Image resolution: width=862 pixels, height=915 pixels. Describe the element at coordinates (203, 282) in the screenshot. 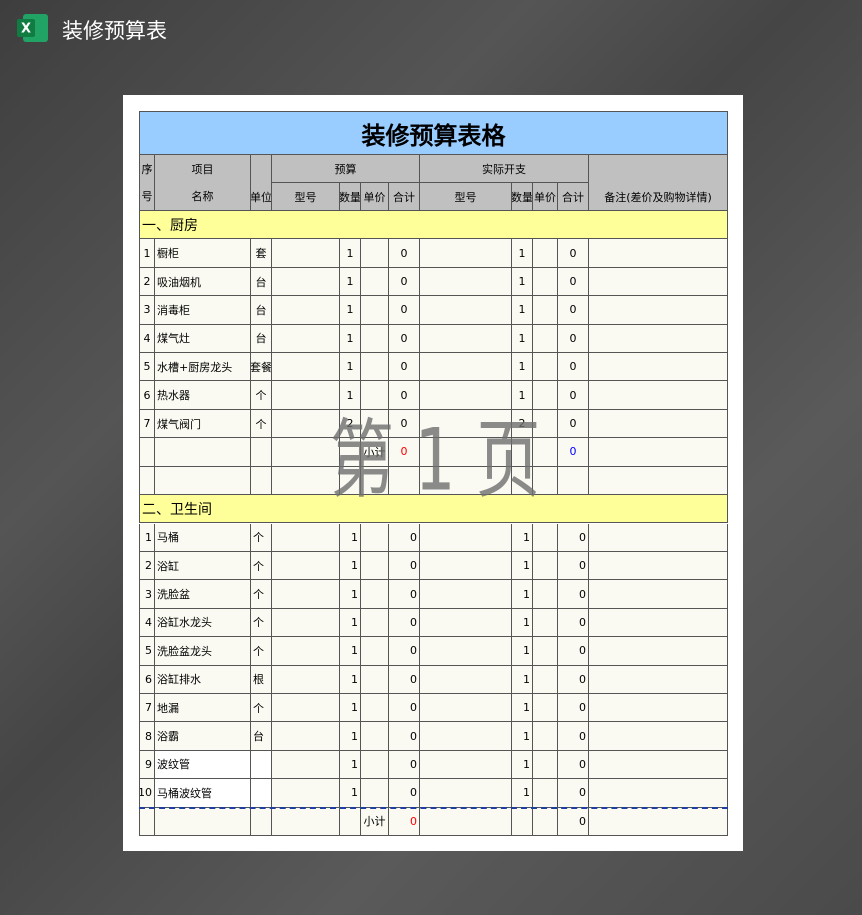

I see `cell-name: 吸油烟机` at that location.